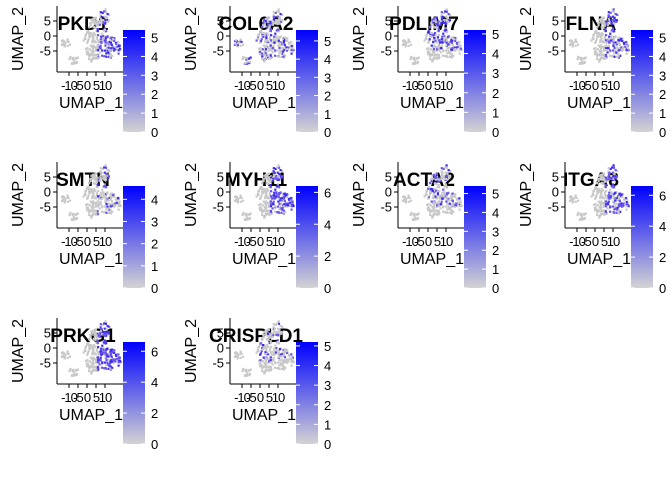 The image size is (672, 480). I want to click on colorbar-tick-label: 2, so click(662, 257).